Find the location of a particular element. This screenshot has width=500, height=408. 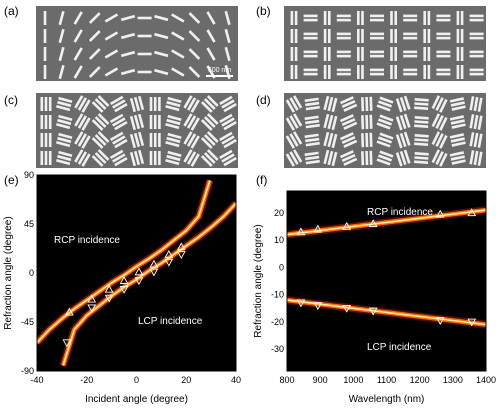

x-tick-label: 1000 is located at coordinates (353, 380).